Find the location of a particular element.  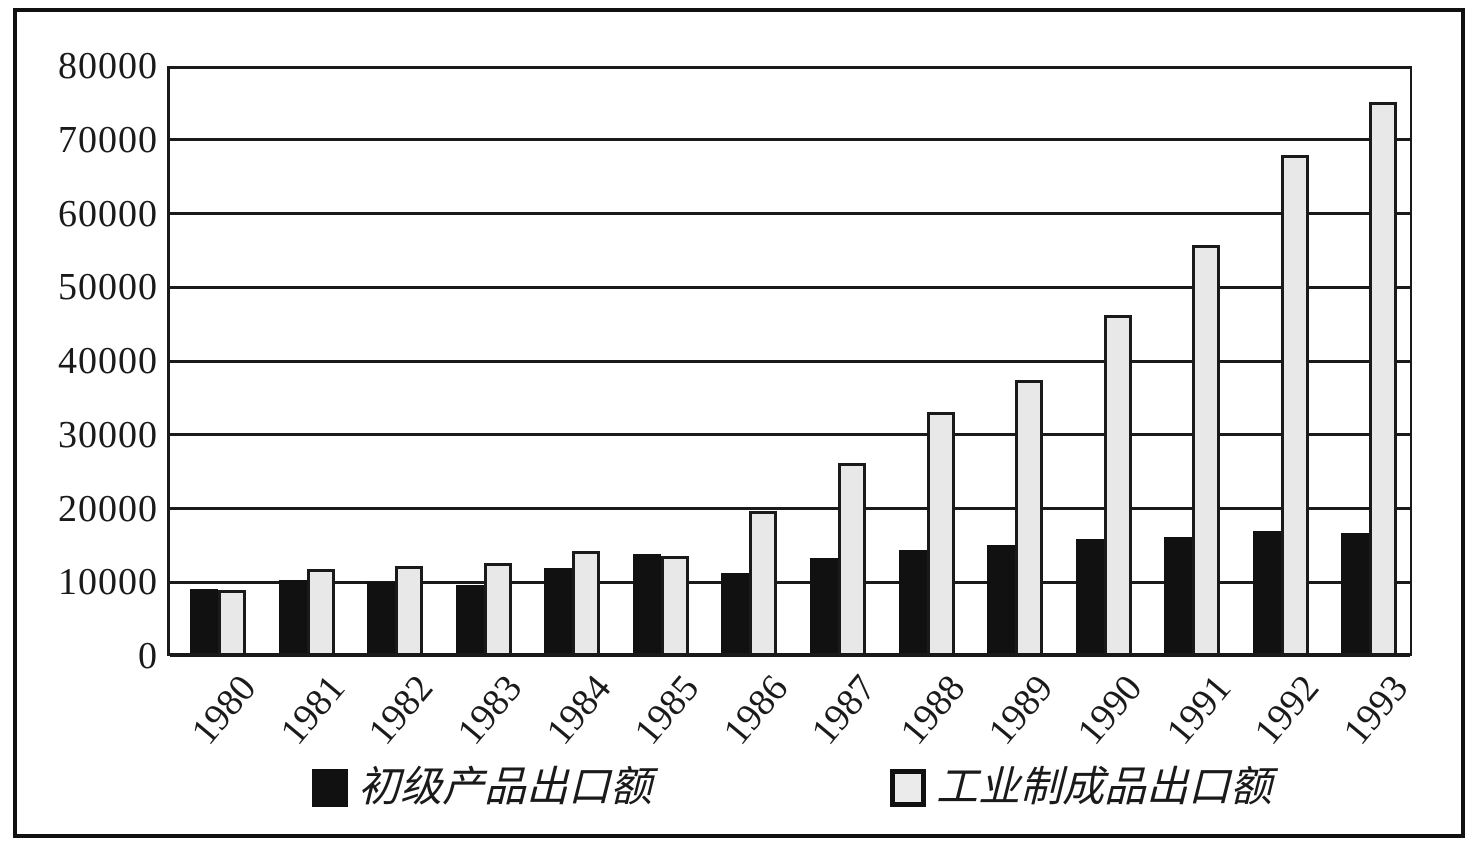

y-axis-tick-label: 10000 is located at coordinates (108, 582).